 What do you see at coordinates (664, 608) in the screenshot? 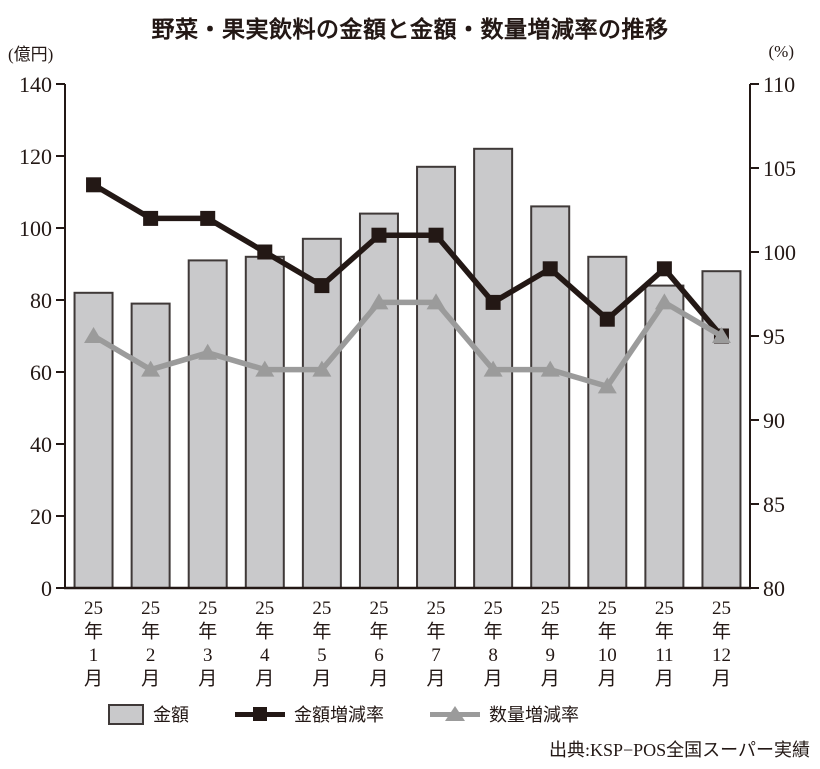
I see `x-label-25年11月: 25` at bounding box center [664, 608].